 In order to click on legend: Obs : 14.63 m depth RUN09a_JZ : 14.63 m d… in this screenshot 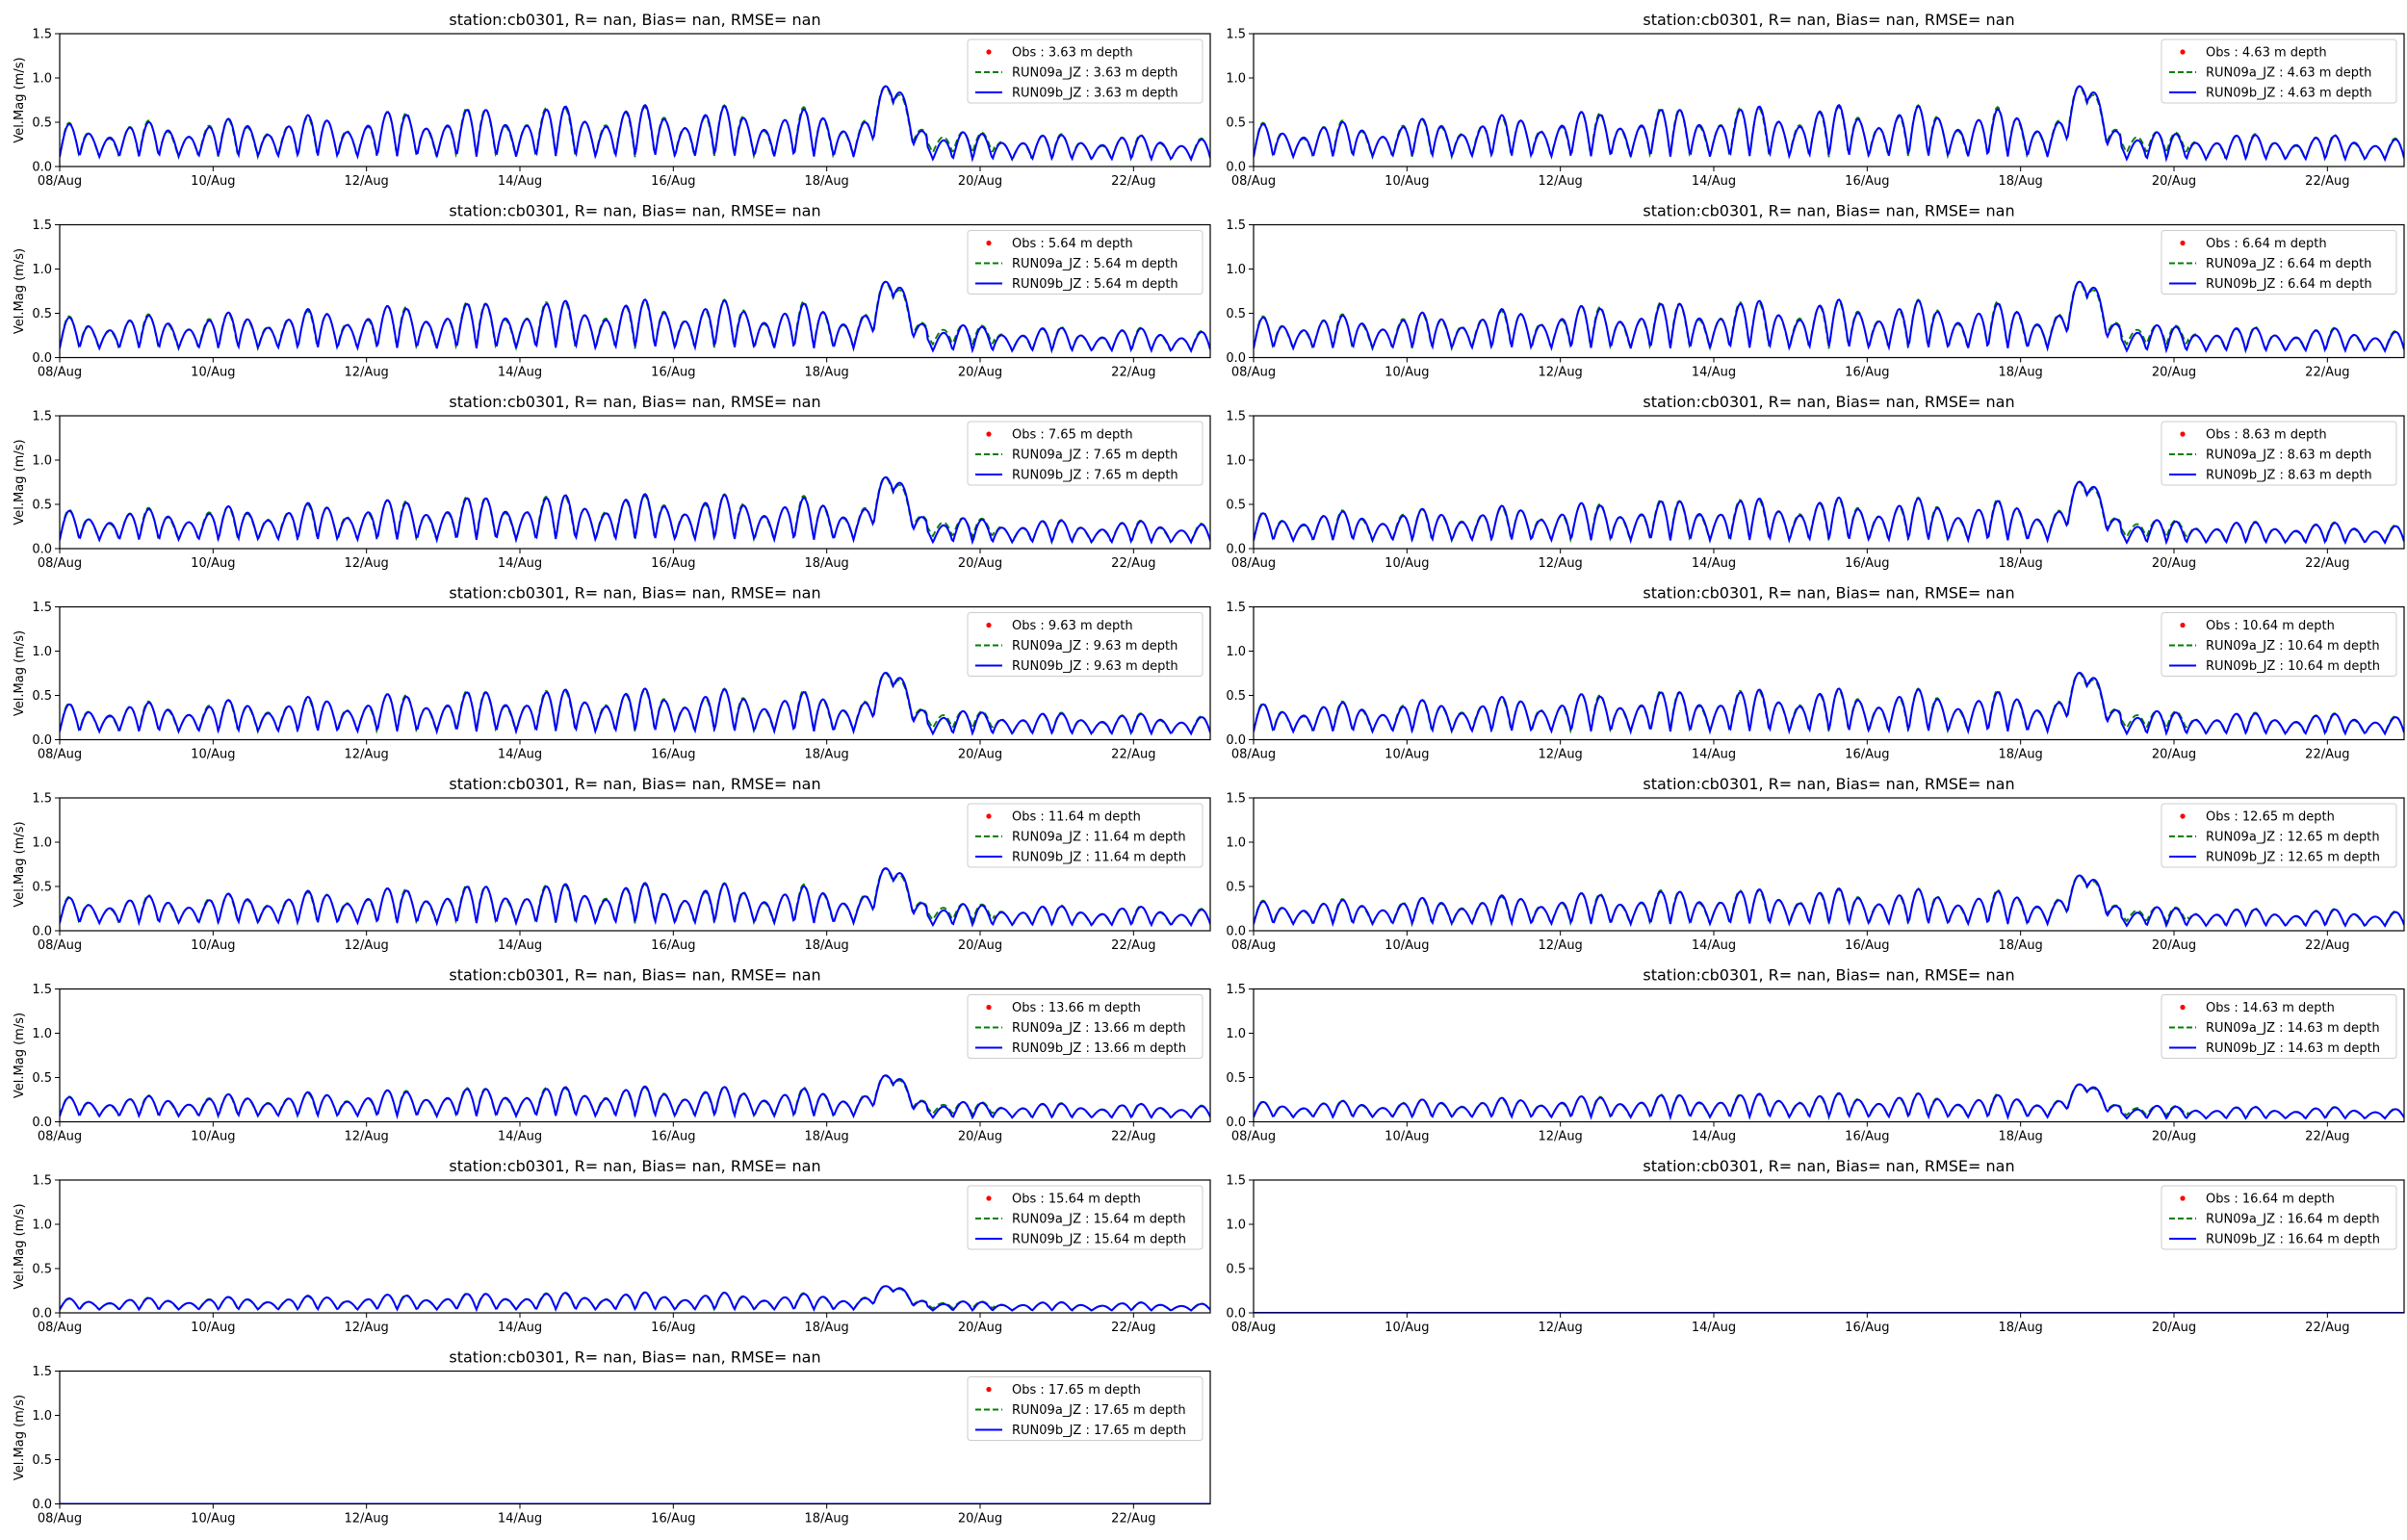, I will do `click(2279, 1026)`.